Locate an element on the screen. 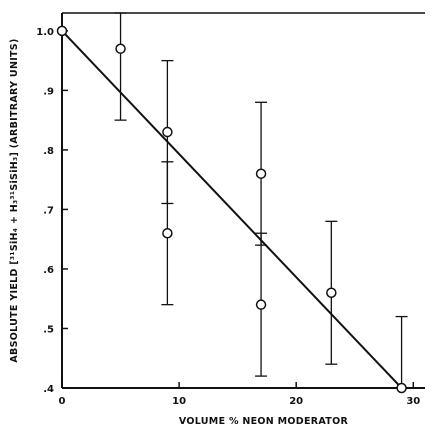  y-tick-label: .8 is located at coordinates (48, 151).